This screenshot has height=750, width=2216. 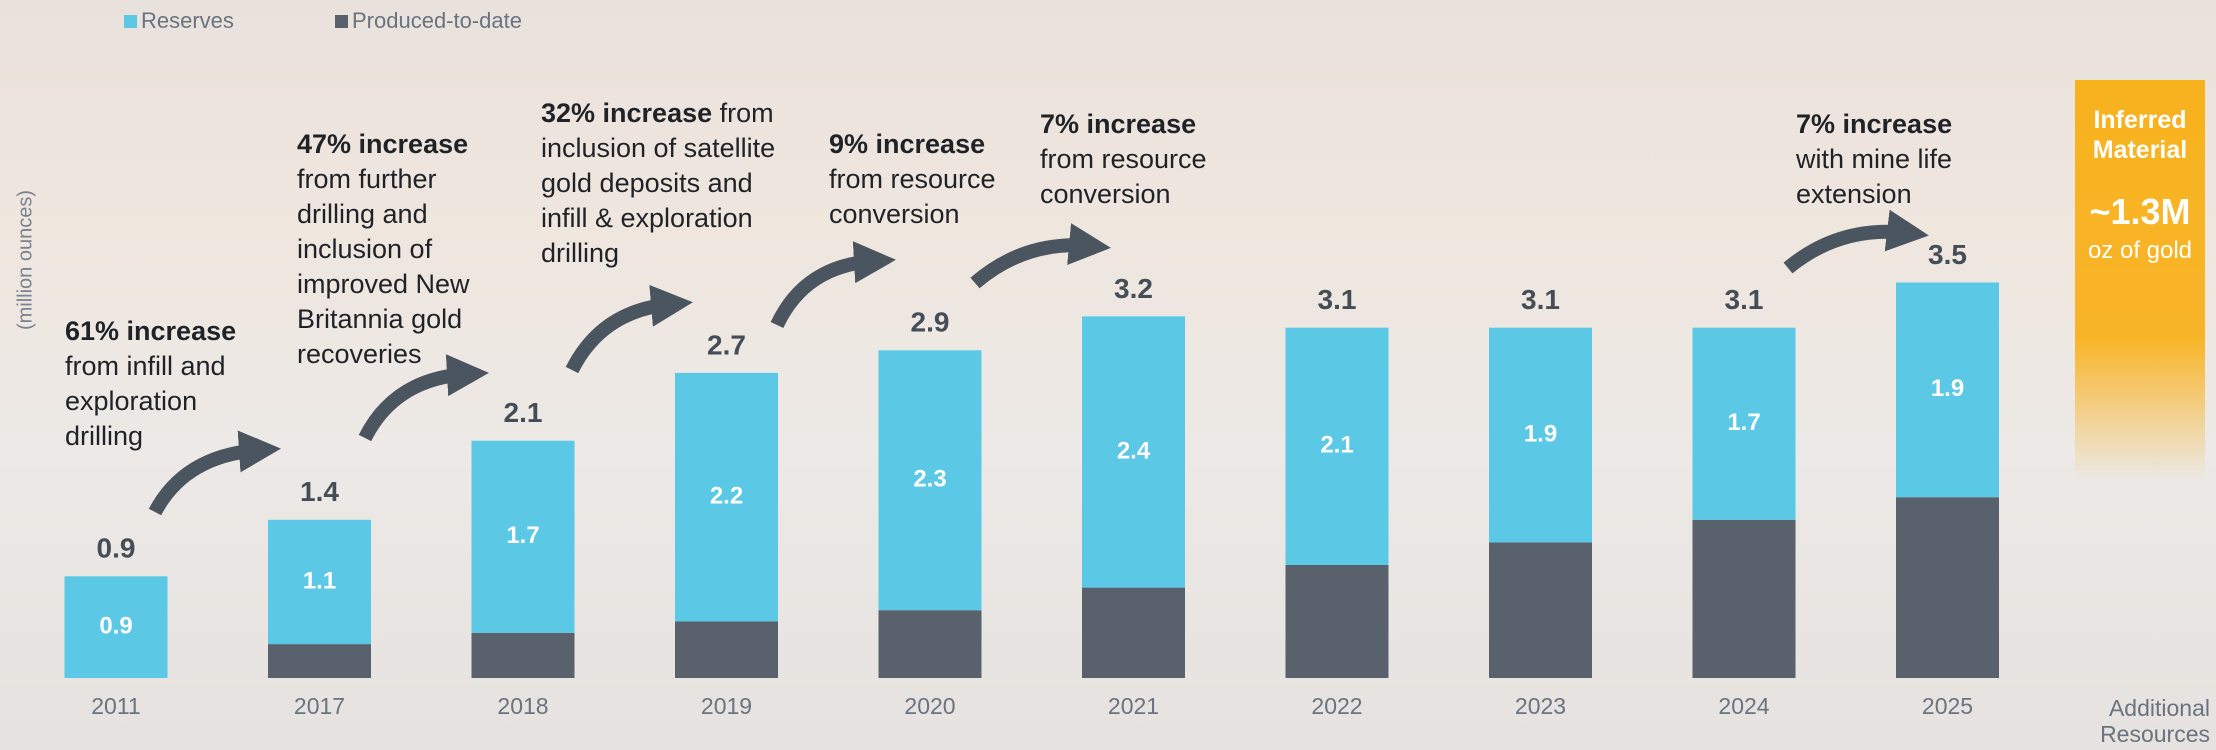 What do you see at coordinates (1947, 254) in the screenshot?
I see `total-label: 3.5` at bounding box center [1947, 254].